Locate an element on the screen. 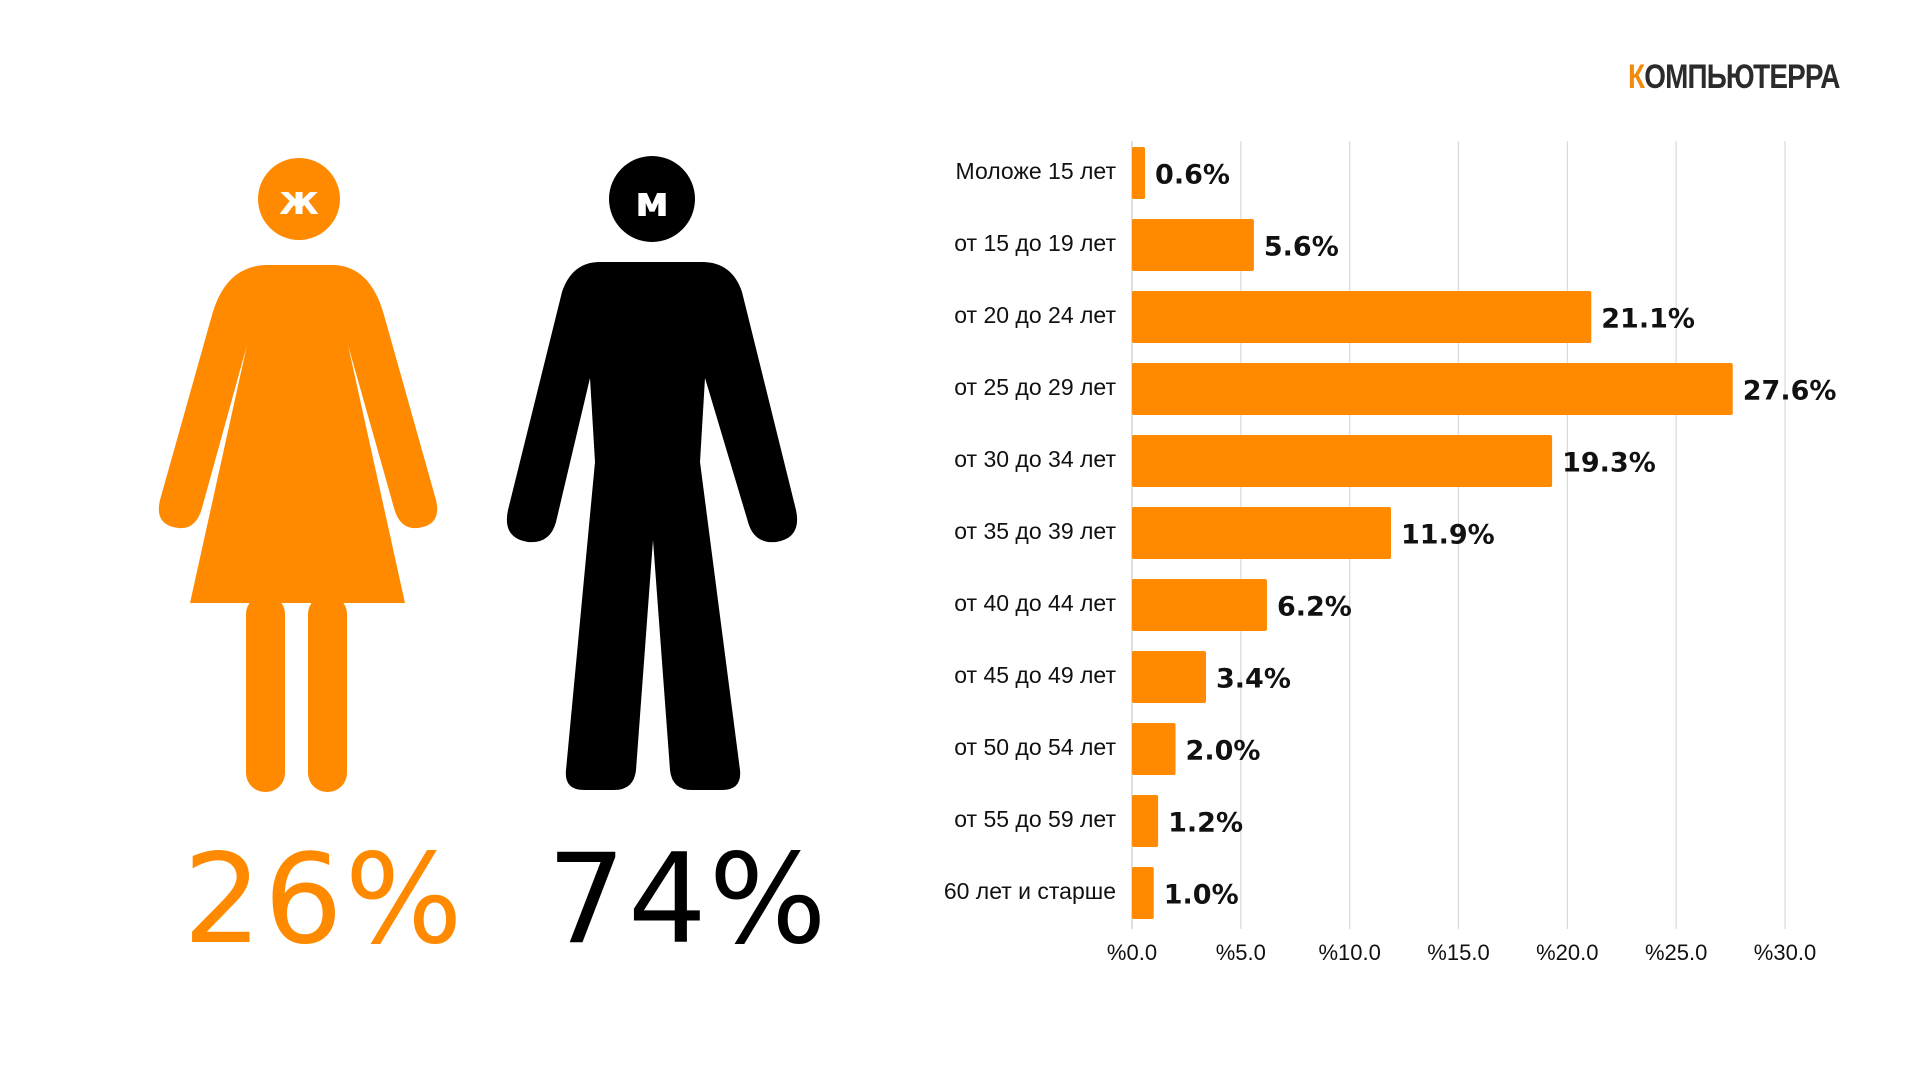 The width and height of the screenshot is (1920, 1080). woman-head is located at coordinates (299, 199).